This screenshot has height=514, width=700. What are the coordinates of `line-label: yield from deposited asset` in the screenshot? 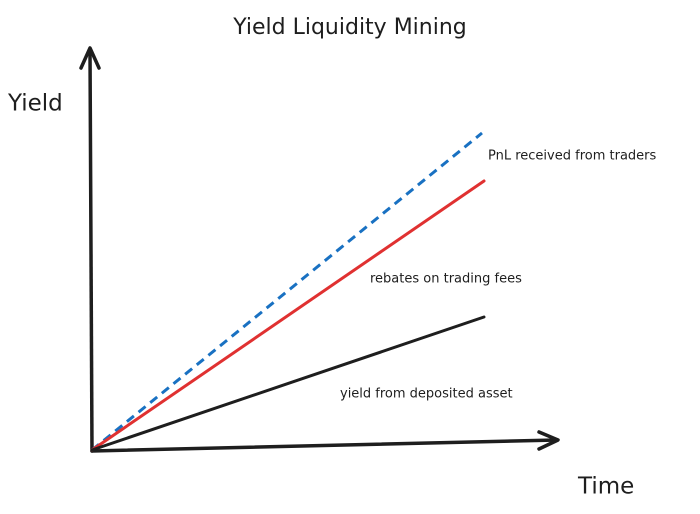 It's located at (426, 394).